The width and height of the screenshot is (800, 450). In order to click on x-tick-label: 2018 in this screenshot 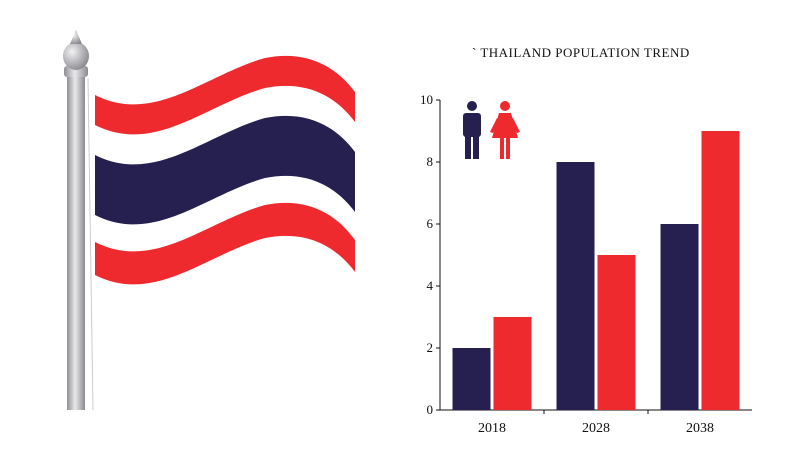, I will do `click(492, 428)`.